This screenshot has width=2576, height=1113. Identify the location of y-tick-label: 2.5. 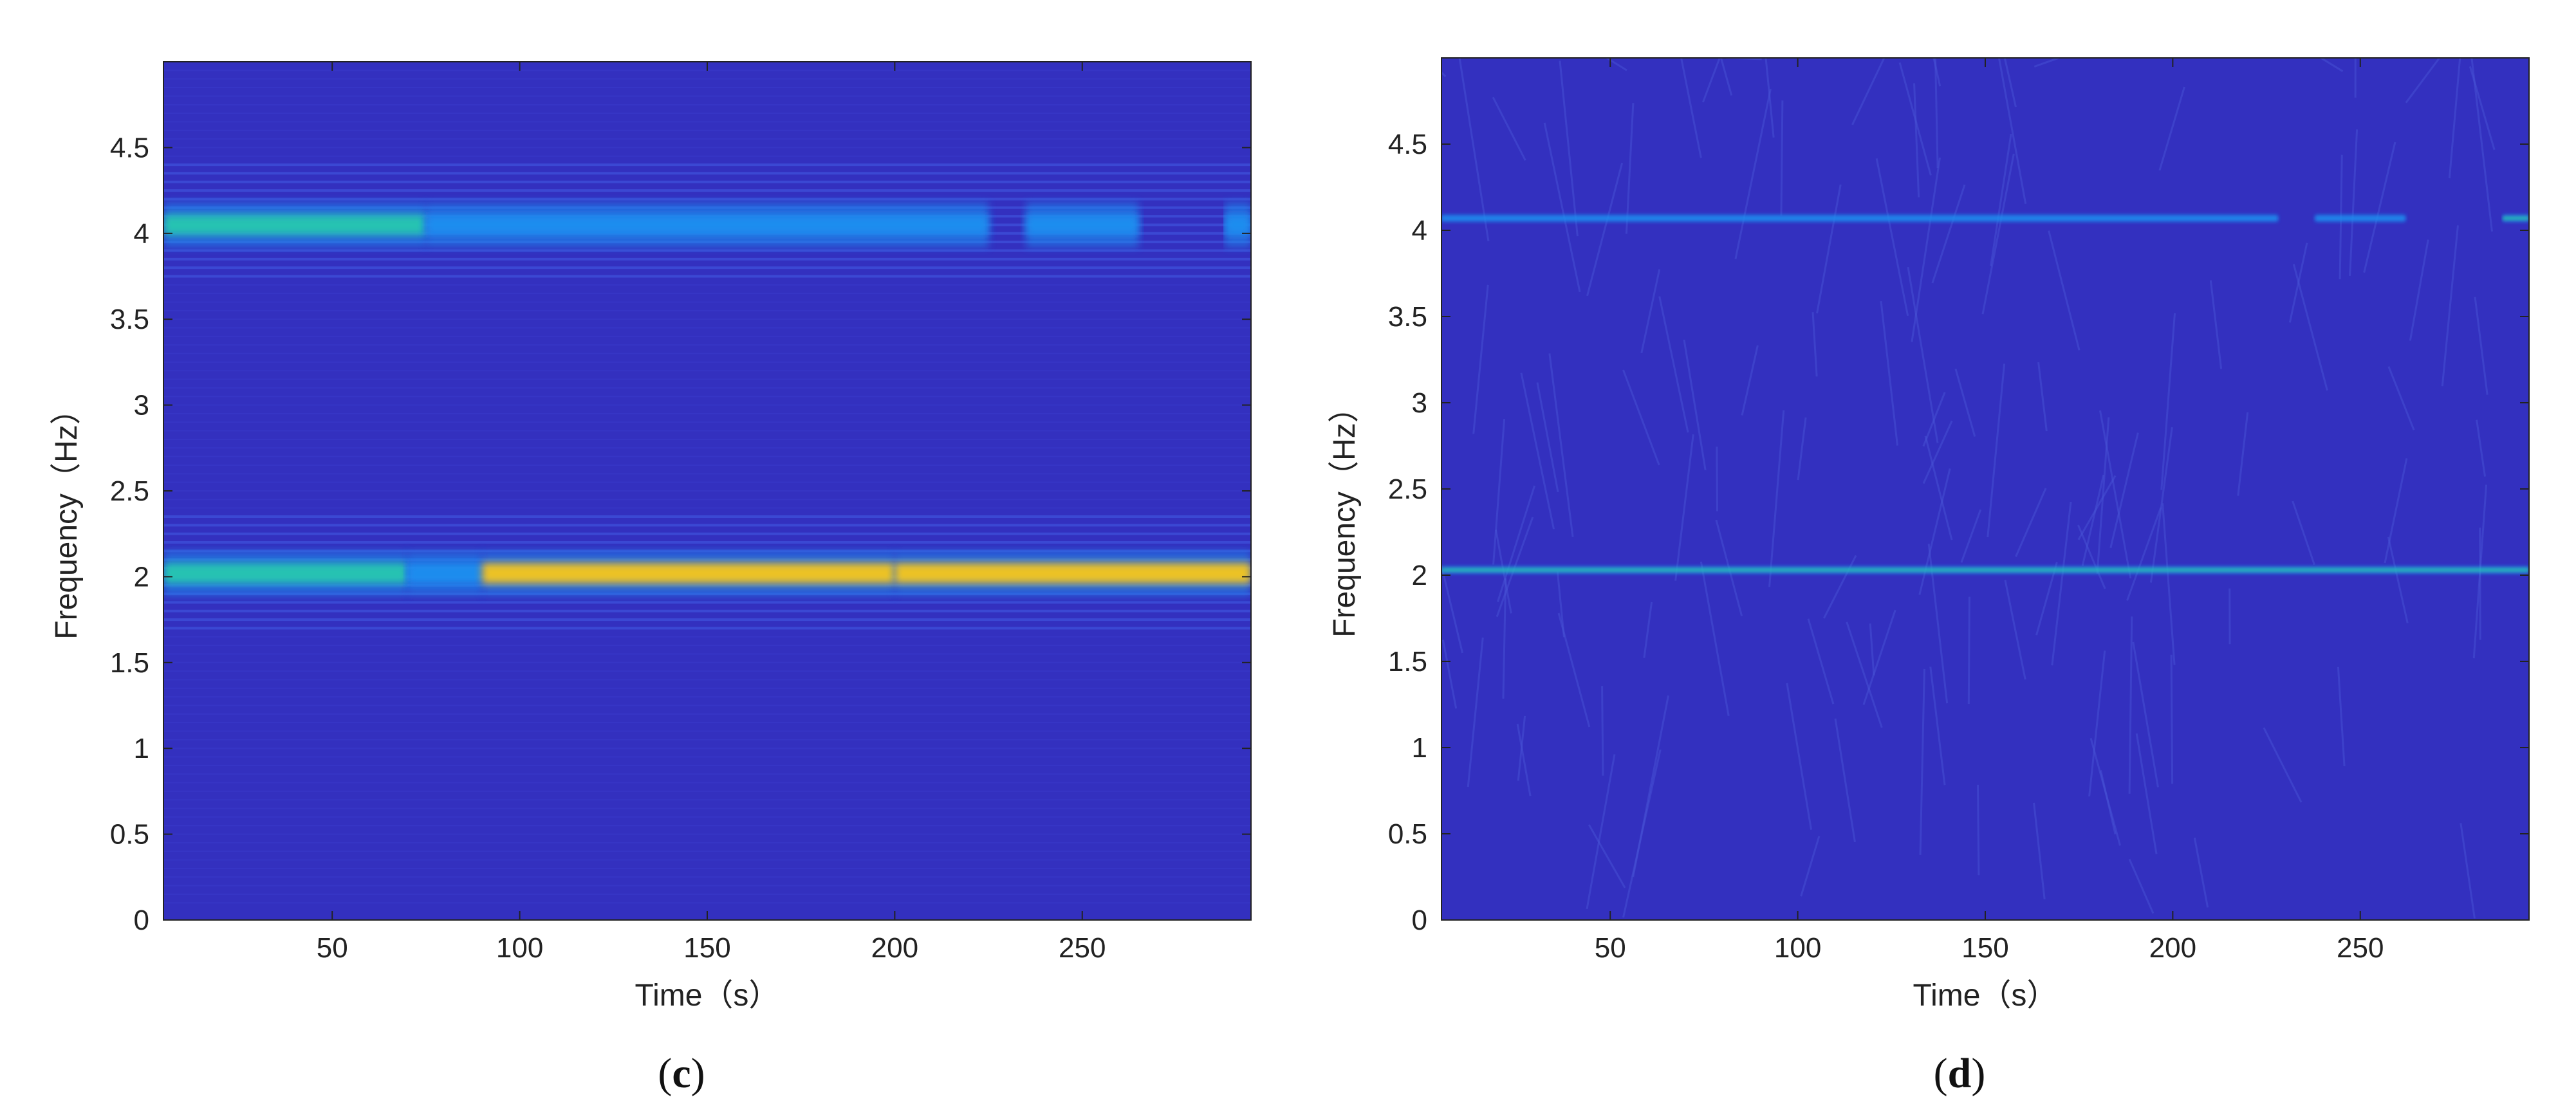
(129, 491).